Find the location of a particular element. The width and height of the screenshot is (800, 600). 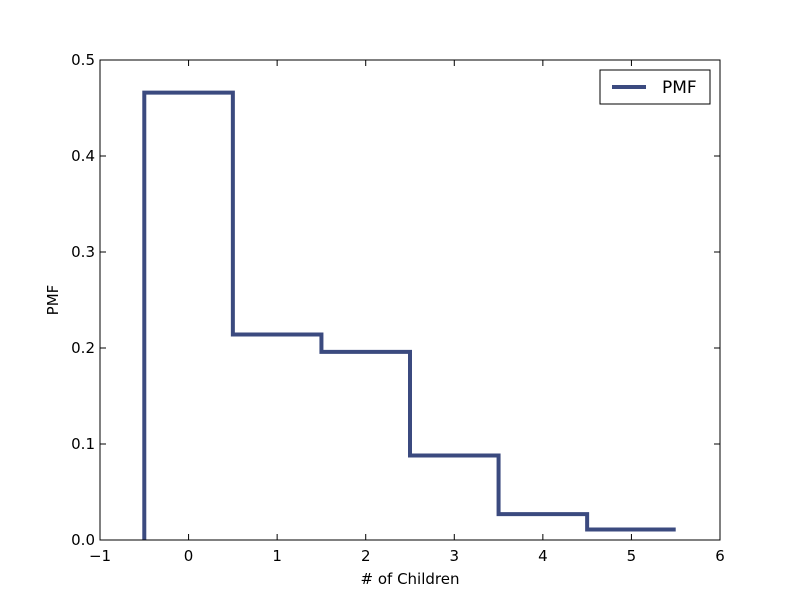

y-tick-label: 0.5 is located at coordinates (83, 60).